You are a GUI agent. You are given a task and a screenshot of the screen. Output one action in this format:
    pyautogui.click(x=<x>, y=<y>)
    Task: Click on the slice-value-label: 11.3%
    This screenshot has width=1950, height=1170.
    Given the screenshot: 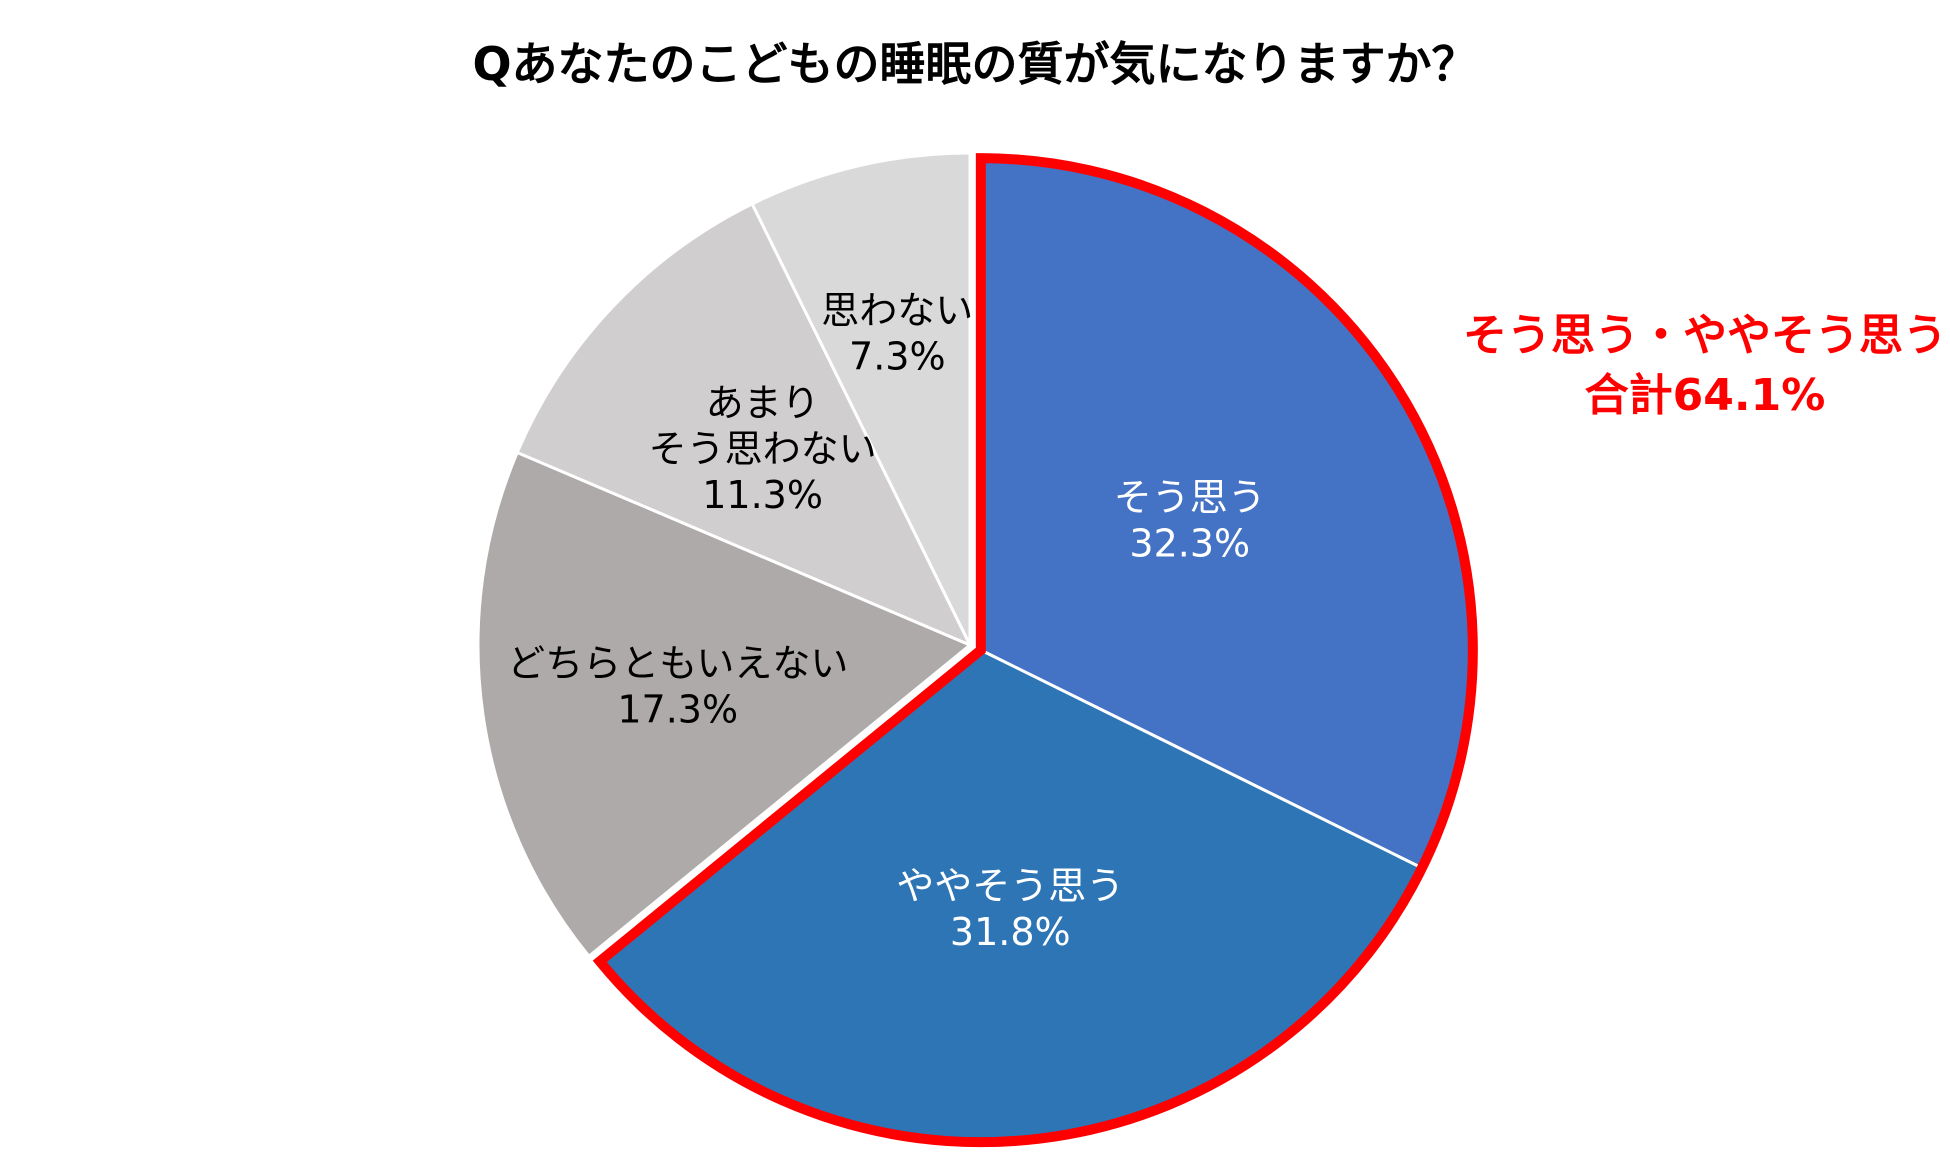 What is the action you would take?
    pyautogui.click(x=762, y=495)
    